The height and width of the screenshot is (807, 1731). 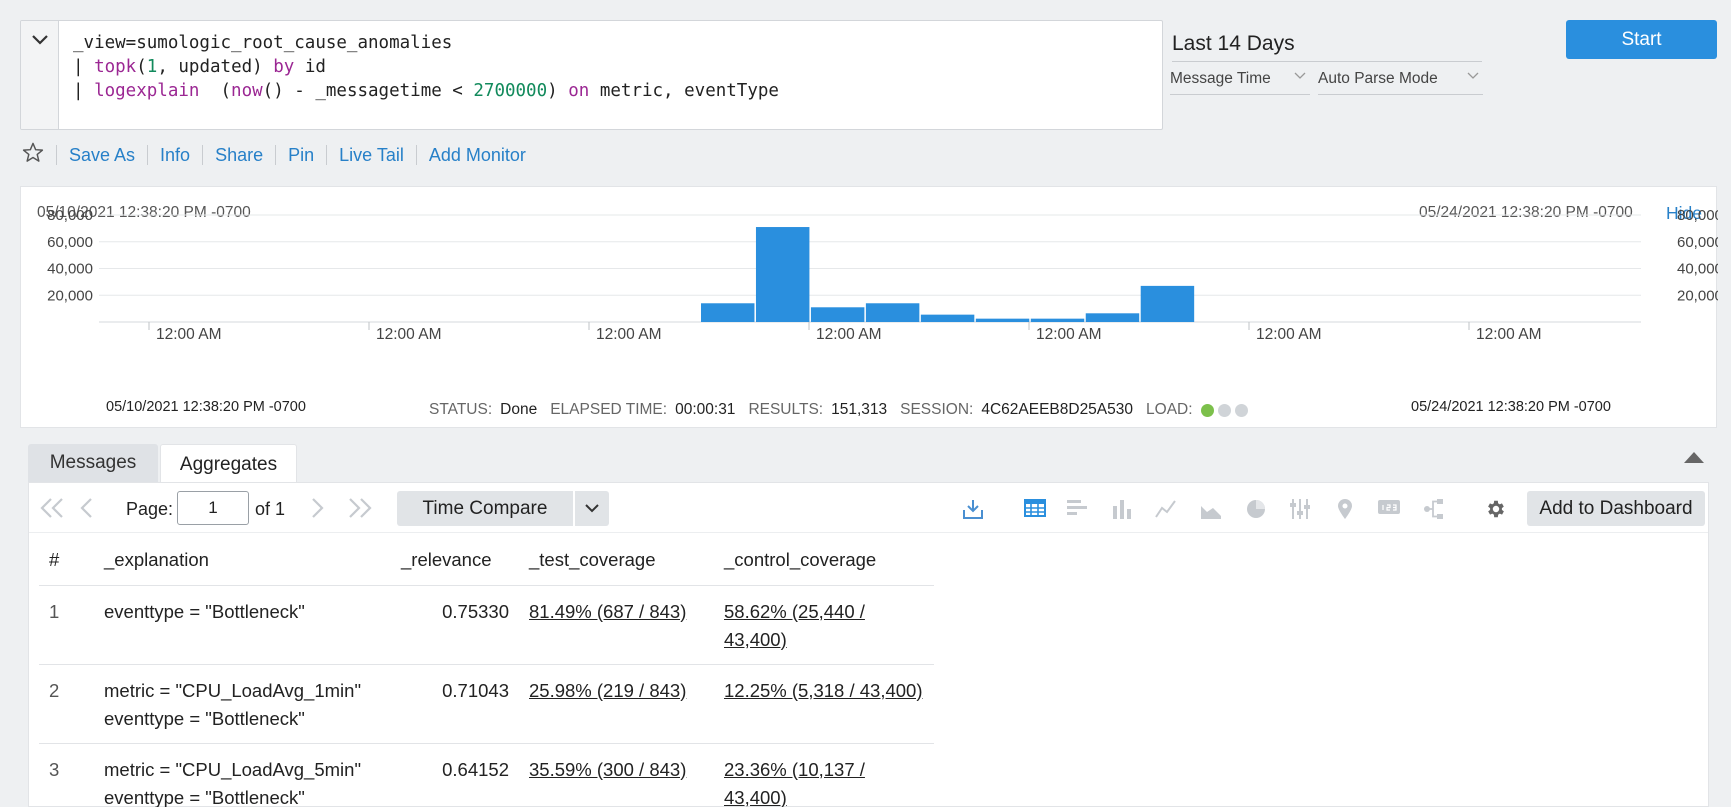 What do you see at coordinates (1434, 509) in the screenshot?
I see `graph-view-icon` at bounding box center [1434, 509].